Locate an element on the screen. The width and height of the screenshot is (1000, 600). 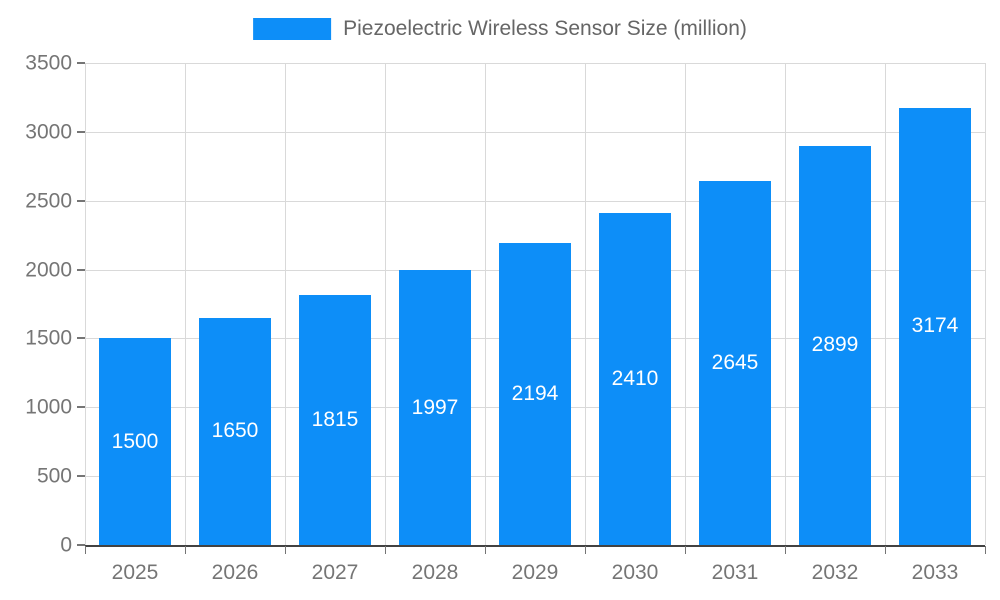
y-axis-label: 1500 is located at coordinates (48, 338).